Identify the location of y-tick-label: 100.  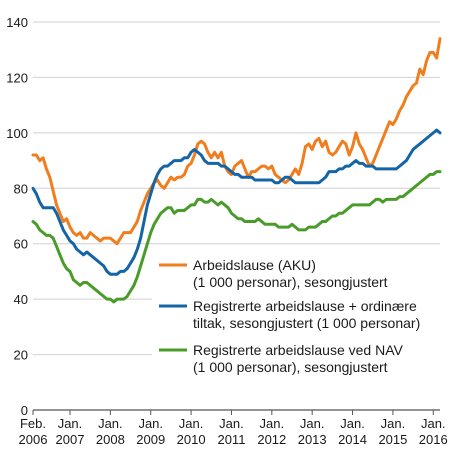
(17, 133).